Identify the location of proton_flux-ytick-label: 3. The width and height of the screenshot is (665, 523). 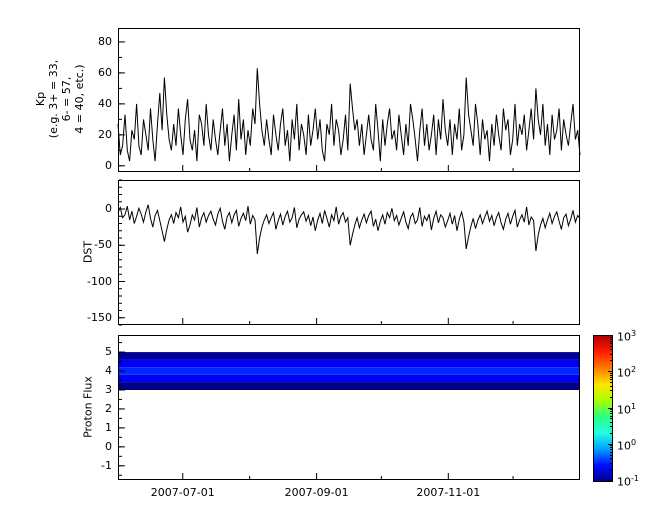
(108, 389).